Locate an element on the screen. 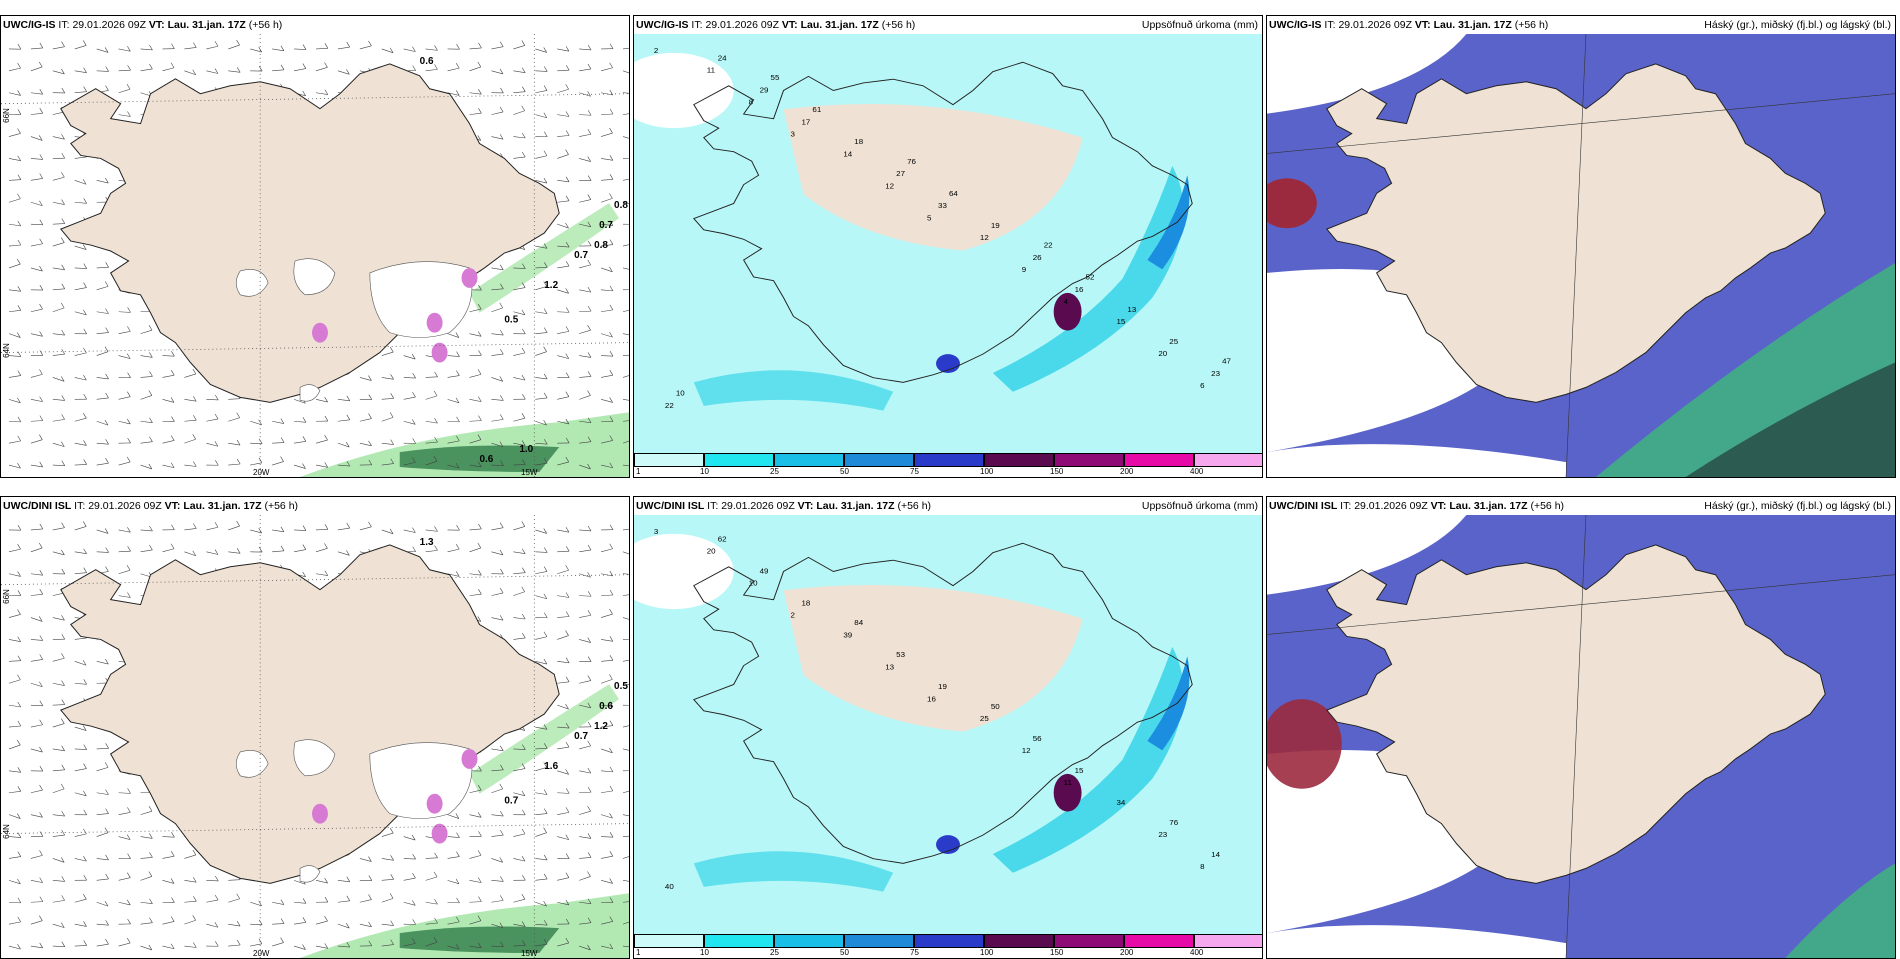  precip-value-label: 23 is located at coordinates (1215, 373).